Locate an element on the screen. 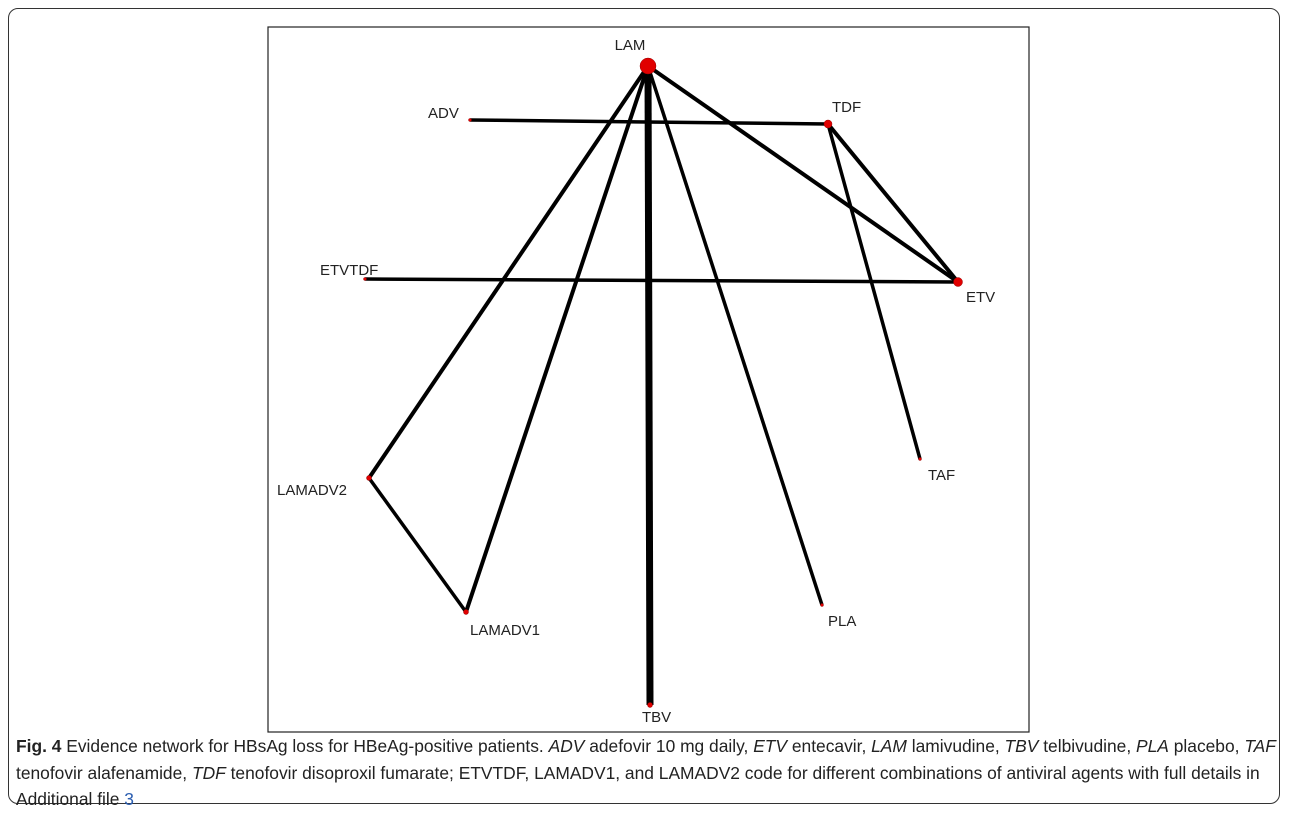  caption-normal: entecavir, is located at coordinates (829, 746).